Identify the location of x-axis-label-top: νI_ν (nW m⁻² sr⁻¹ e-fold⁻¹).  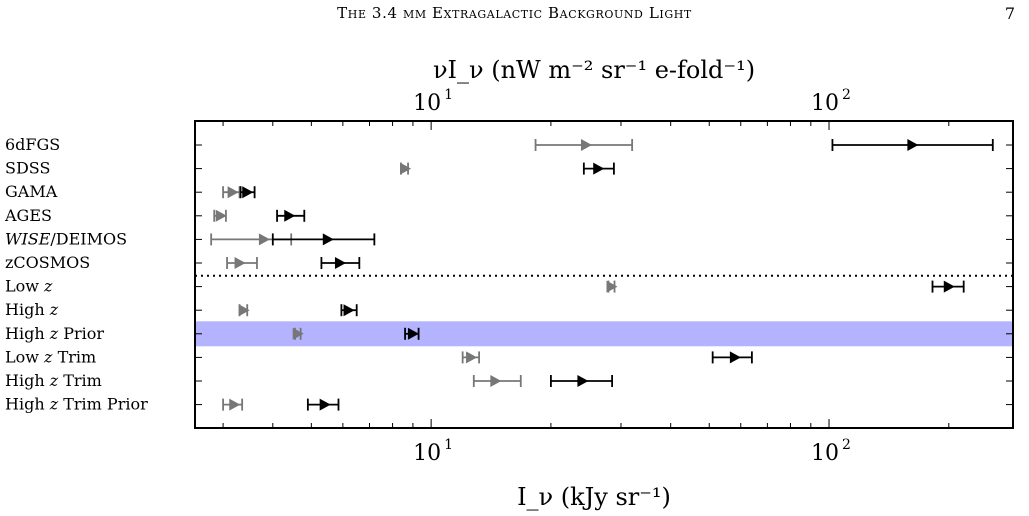
(594, 70).